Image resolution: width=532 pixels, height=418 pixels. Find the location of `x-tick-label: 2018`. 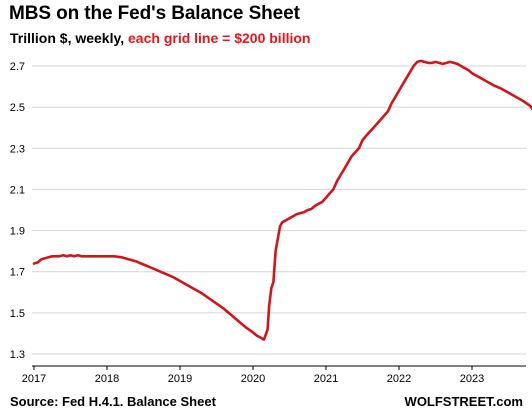

x-tick-label: 2018 is located at coordinates (107, 379).